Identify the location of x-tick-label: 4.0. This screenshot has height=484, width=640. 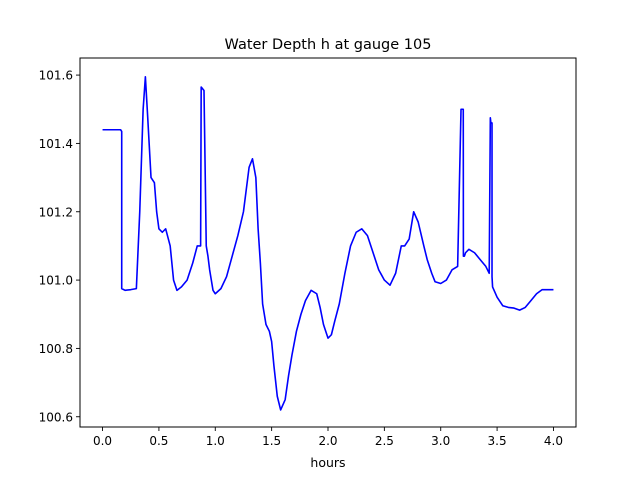
(553, 441).